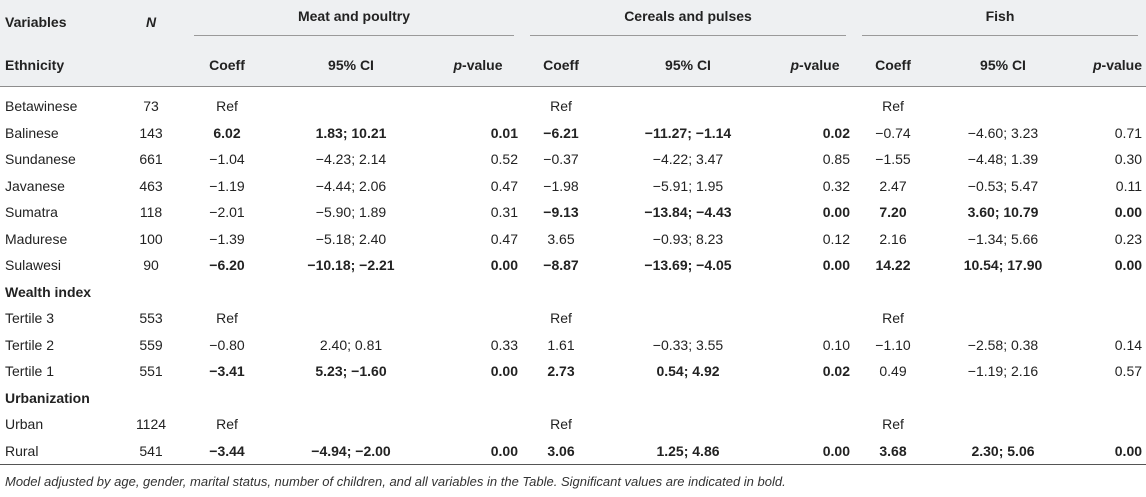 The height and width of the screenshot is (497, 1146). Describe the element at coordinates (151, 424) in the screenshot. I see `row-n: 1124` at that location.